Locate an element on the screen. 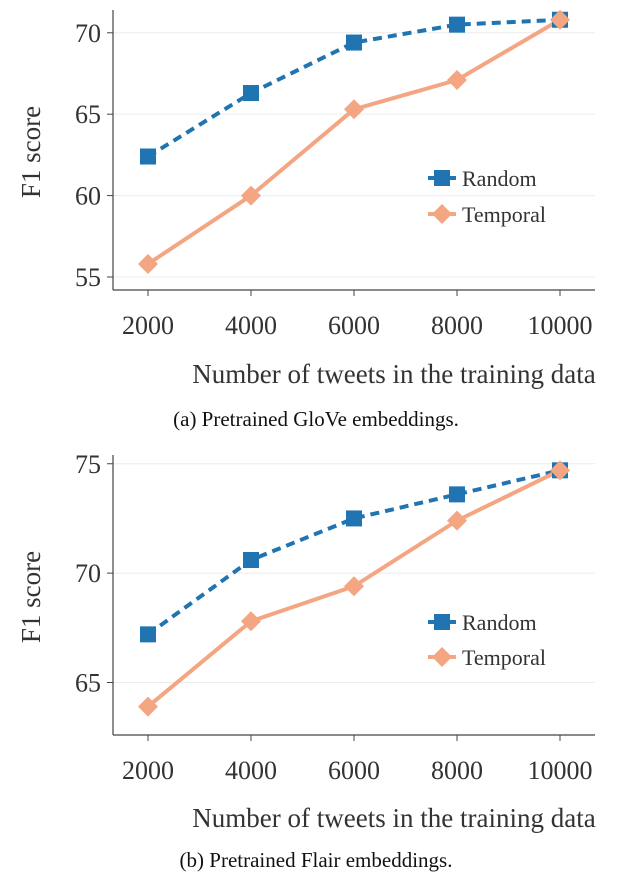  caption-glove: (a) Pretrained GloVe embeddings. is located at coordinates (316, 419).